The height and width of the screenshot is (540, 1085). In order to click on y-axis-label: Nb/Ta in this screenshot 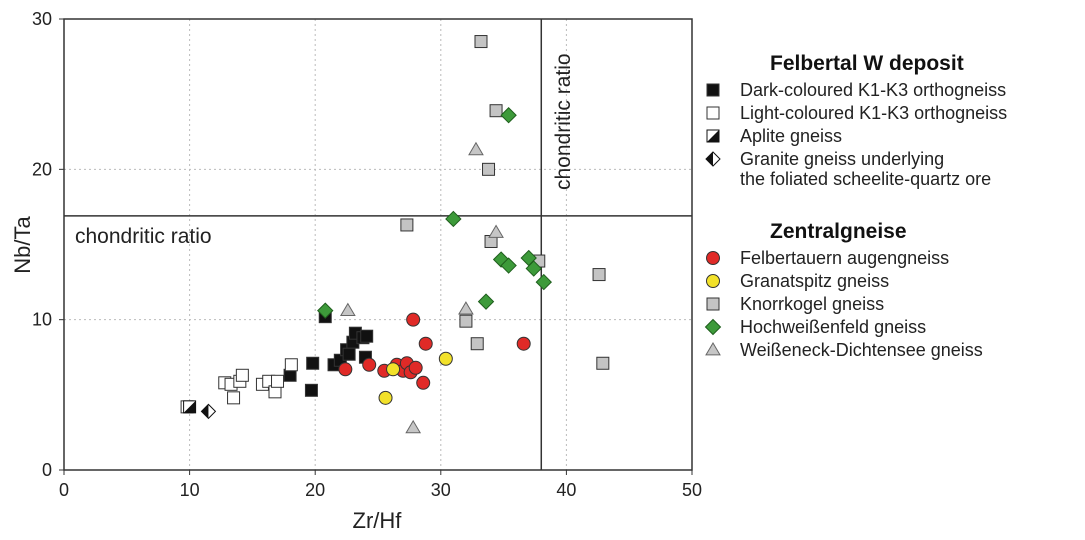, I will do `click(22, 245)`.